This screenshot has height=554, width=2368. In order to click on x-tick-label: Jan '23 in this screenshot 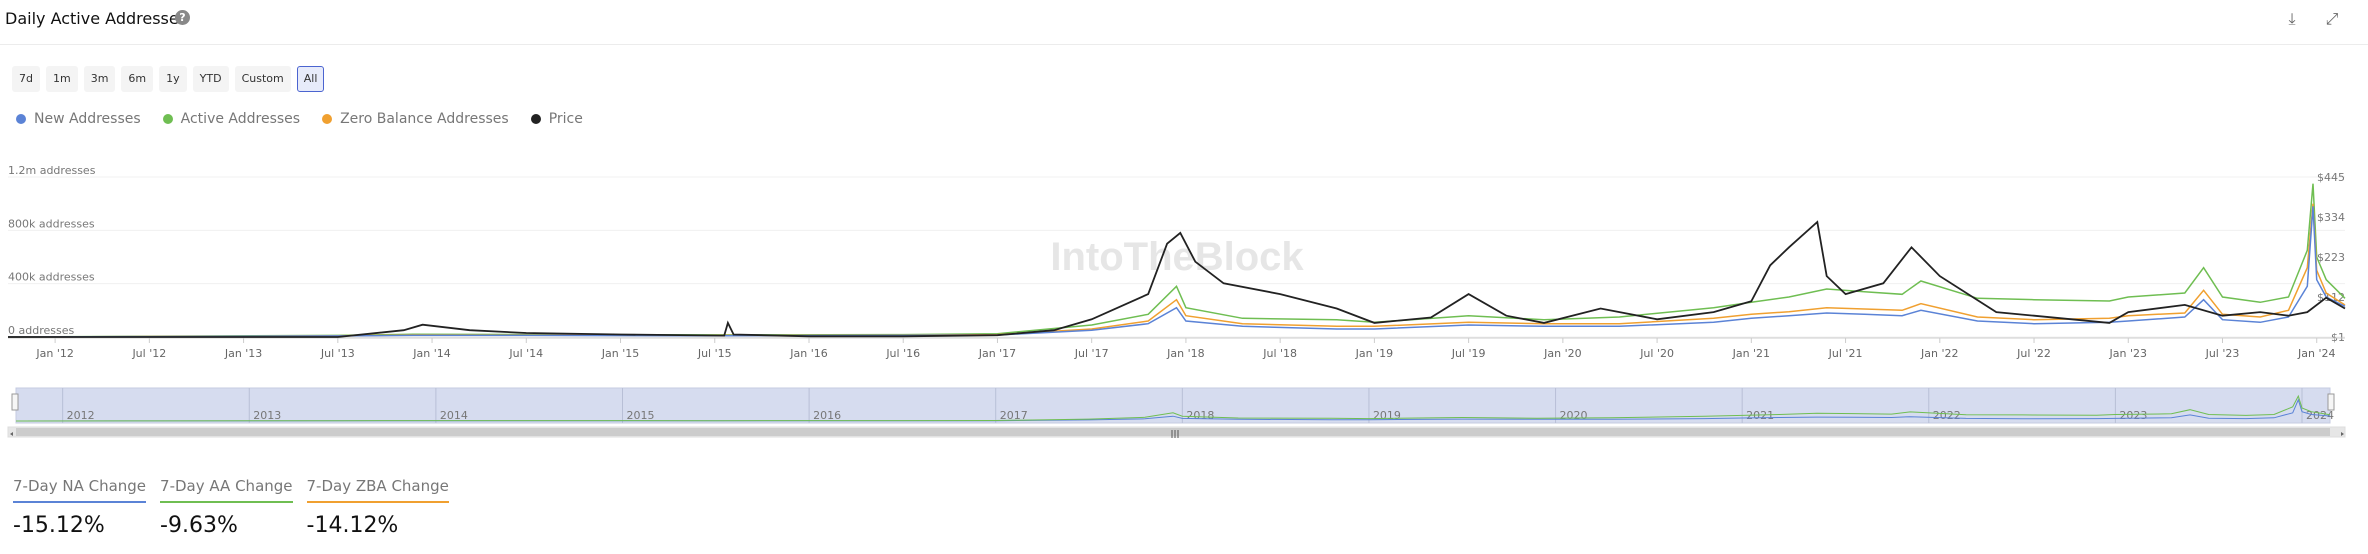, I will do `click(2128, 353)`.